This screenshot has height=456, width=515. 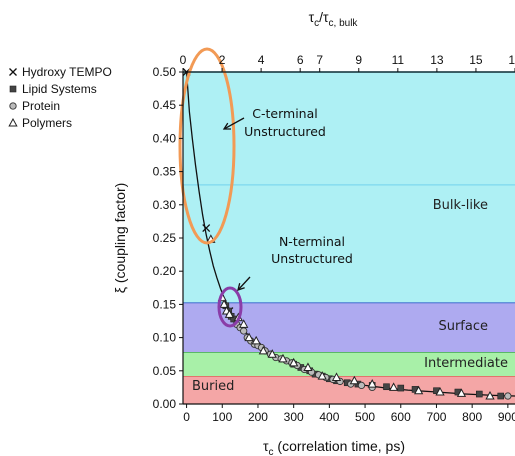 I want to click on region-label-intermediate: Intermediate, so click(x=466, y=363).